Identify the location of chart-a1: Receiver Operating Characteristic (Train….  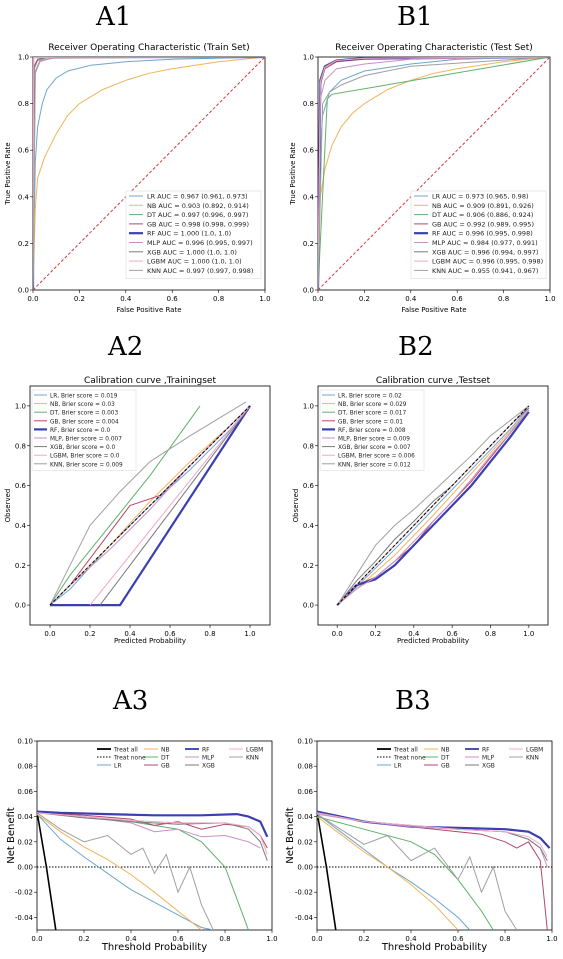
(137, 178).